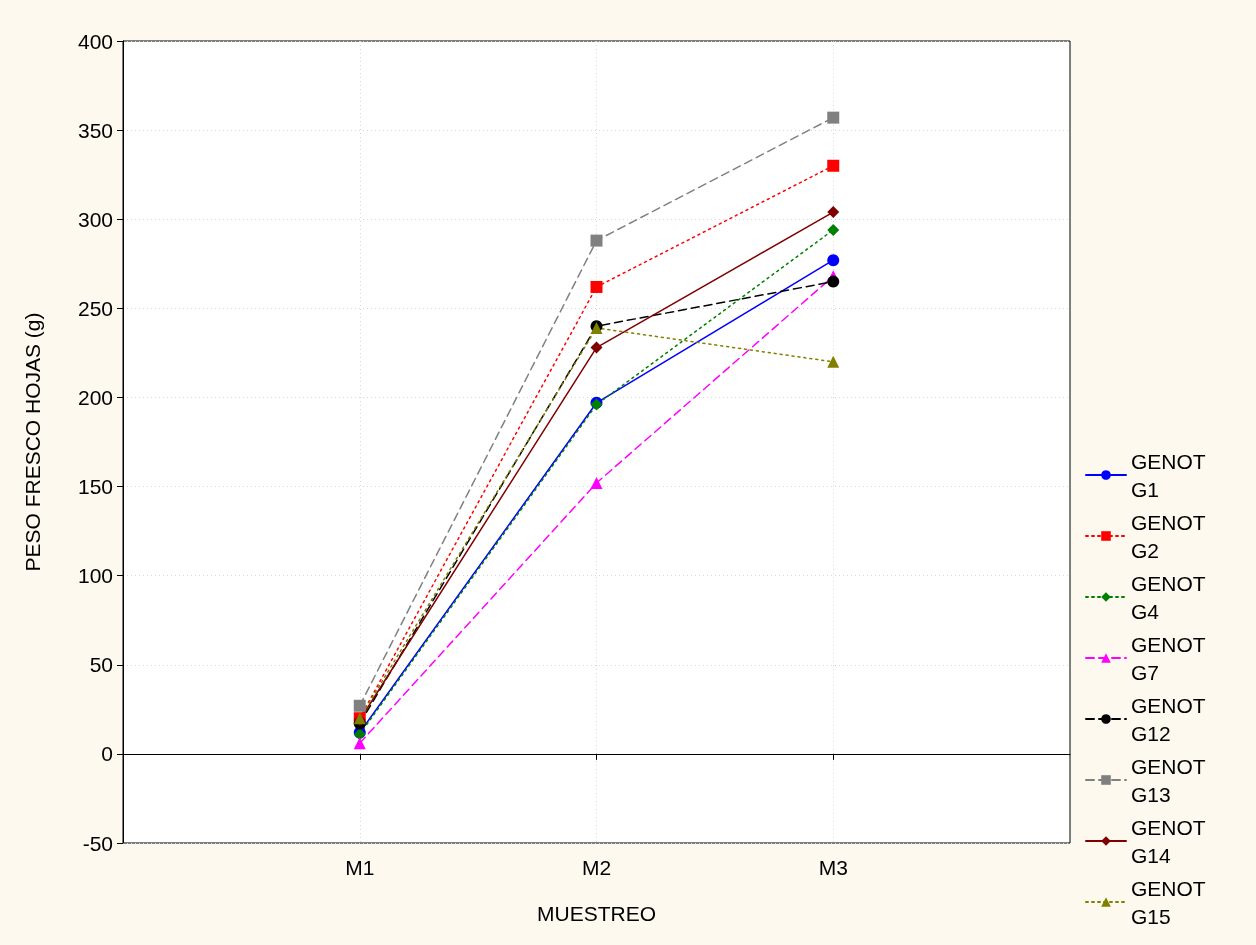 This screenshot has height=945, width=1256. I want to click on y-tick-label: 50, so click(101, 665).